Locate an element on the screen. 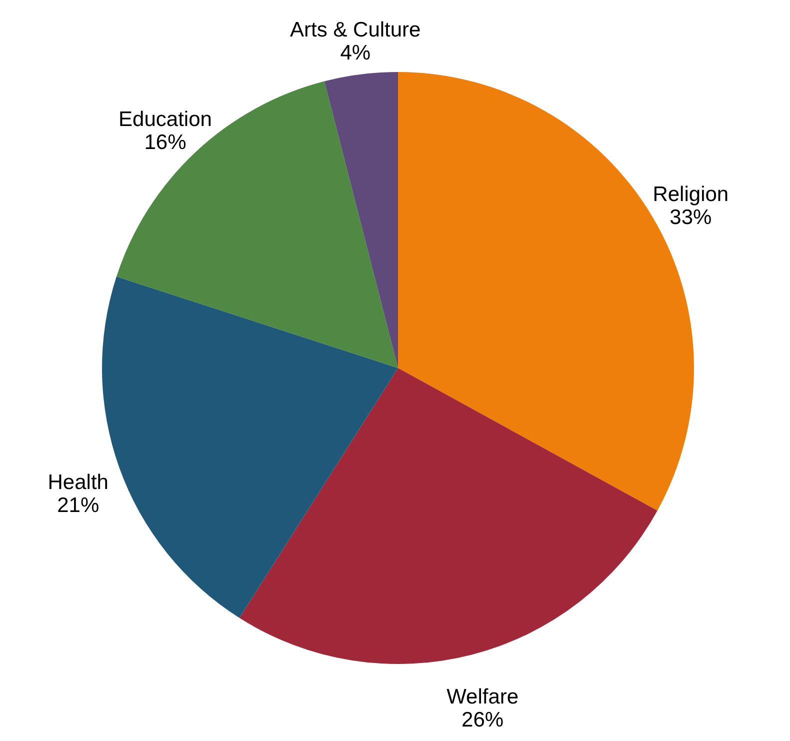 The image size is (790, 741). data-label: 16% is located at coordinates (165, 142).